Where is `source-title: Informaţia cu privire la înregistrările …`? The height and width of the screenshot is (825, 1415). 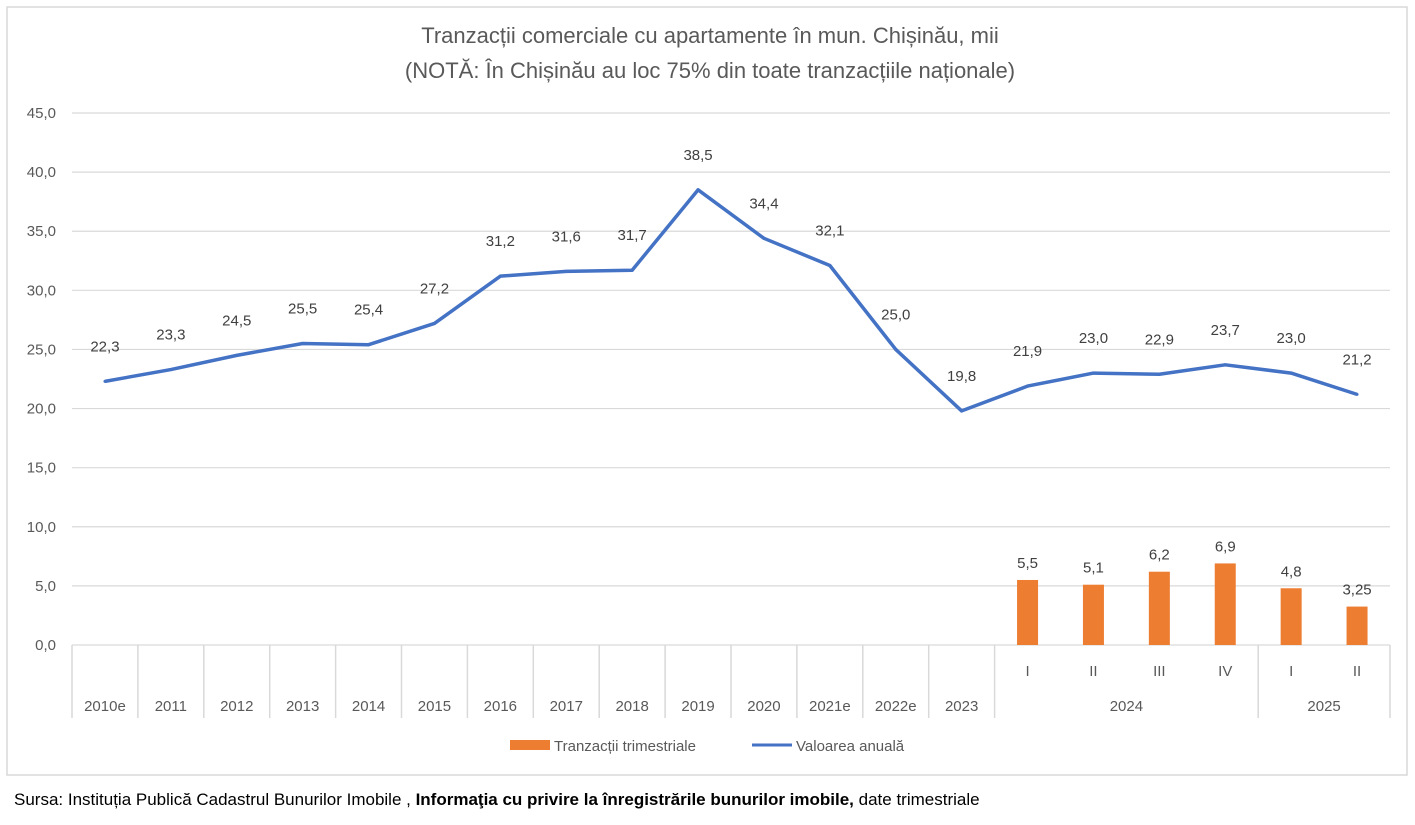
source-title: Informaţia cu privire la înregistrările … is located at coordinates (634, 799).